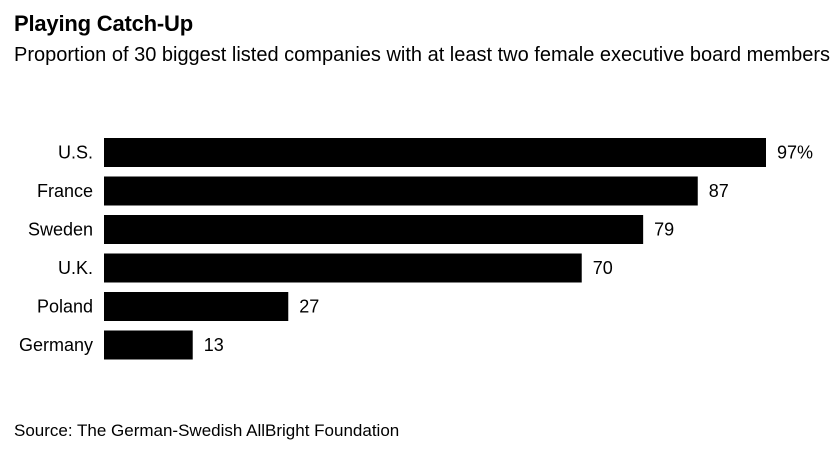  What do you see at coordinates (374, 229) in the screenshot?
I see `bar-sweden` at bounding box center [374, 229].